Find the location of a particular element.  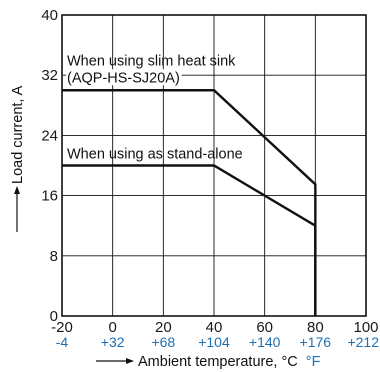

y-tick-labels: 0 8 16 24 32 40 is located at coordinates (49, 166).